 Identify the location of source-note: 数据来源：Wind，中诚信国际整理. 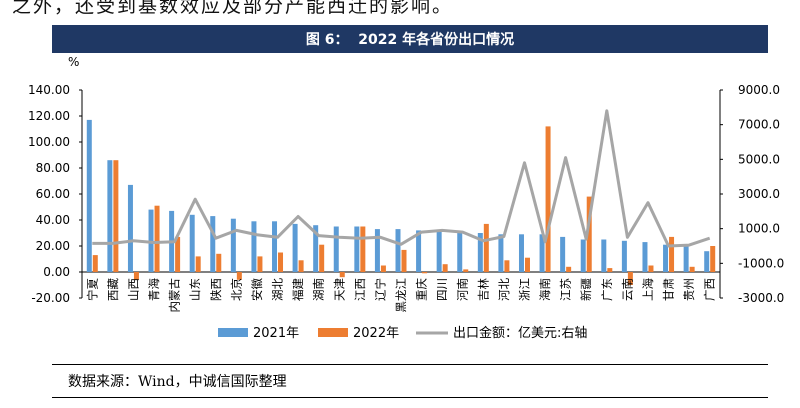
(177, 382).